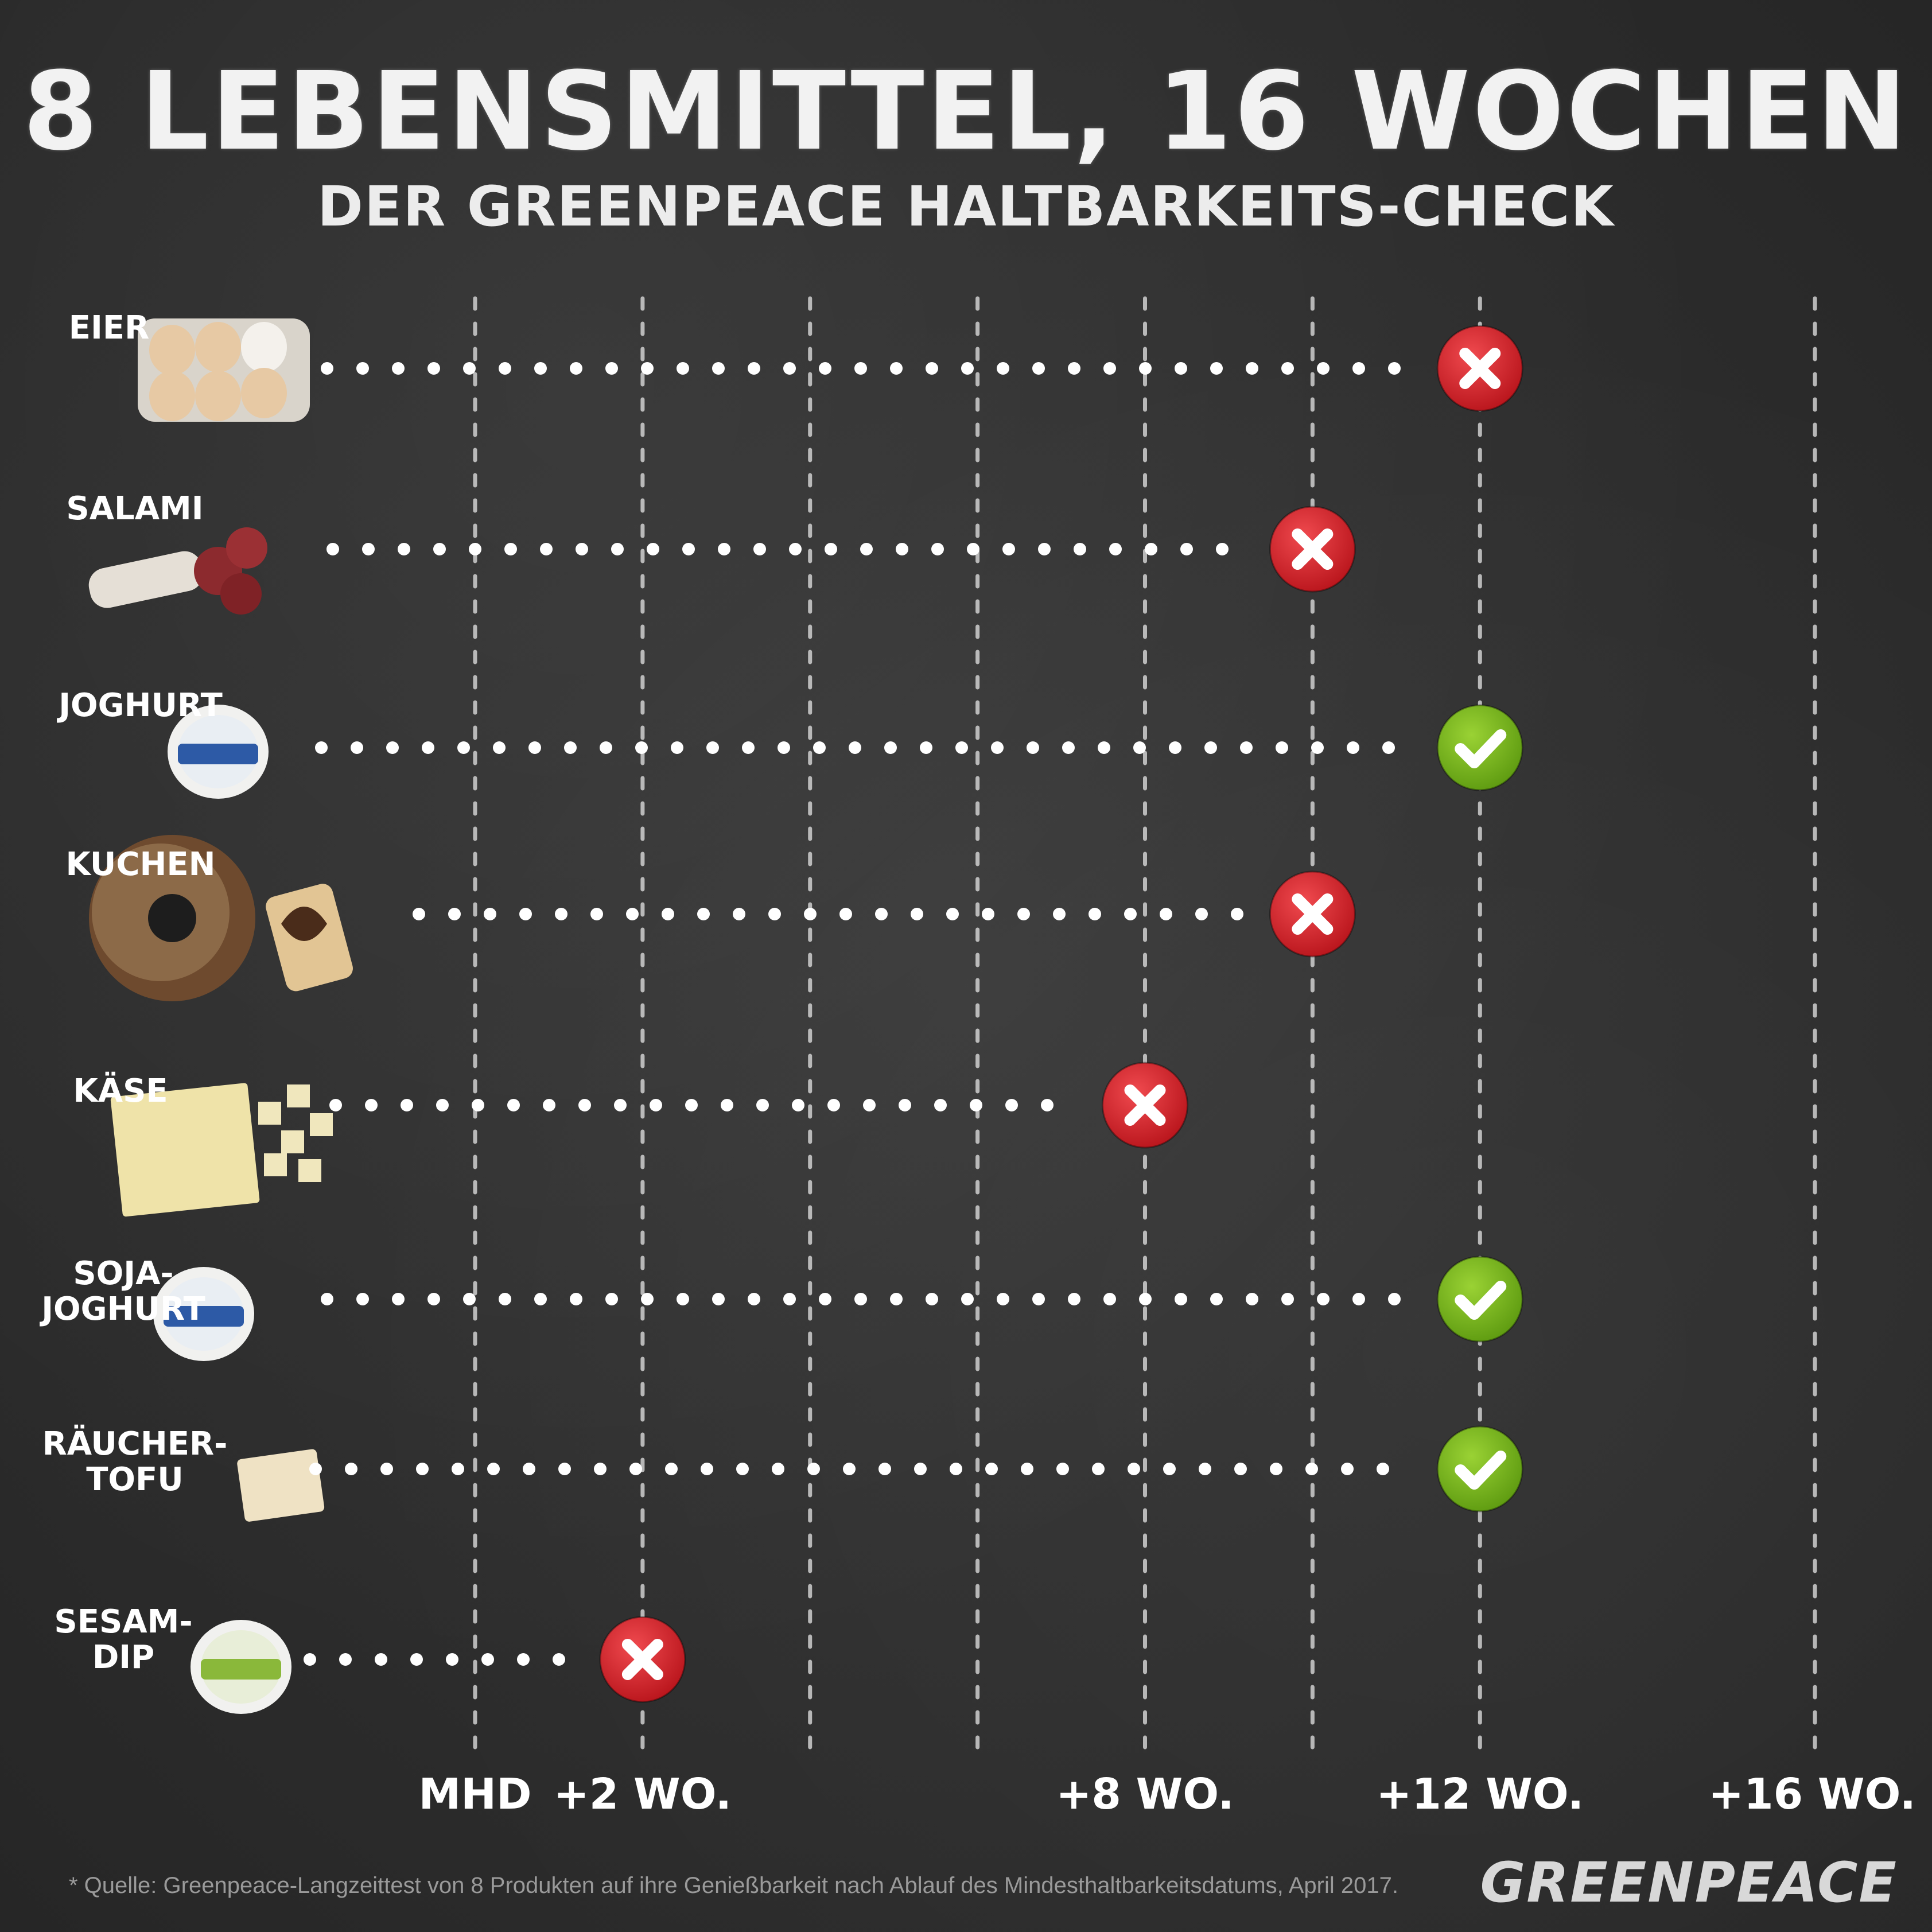 Image resolution: width=1932 pixels, height=1932 pixels. What do you see at coordinates (966, 112) in the screenshot?
I see `page-title: 8 LEBENSMITTEL, 16 WOCHEN` at bounding box center [966, 112].